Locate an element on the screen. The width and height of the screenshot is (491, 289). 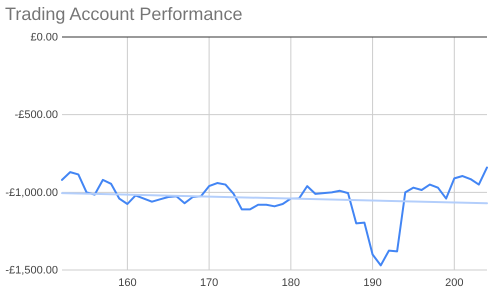
x-tick-label: 200 is located at coordinates (454, 282).